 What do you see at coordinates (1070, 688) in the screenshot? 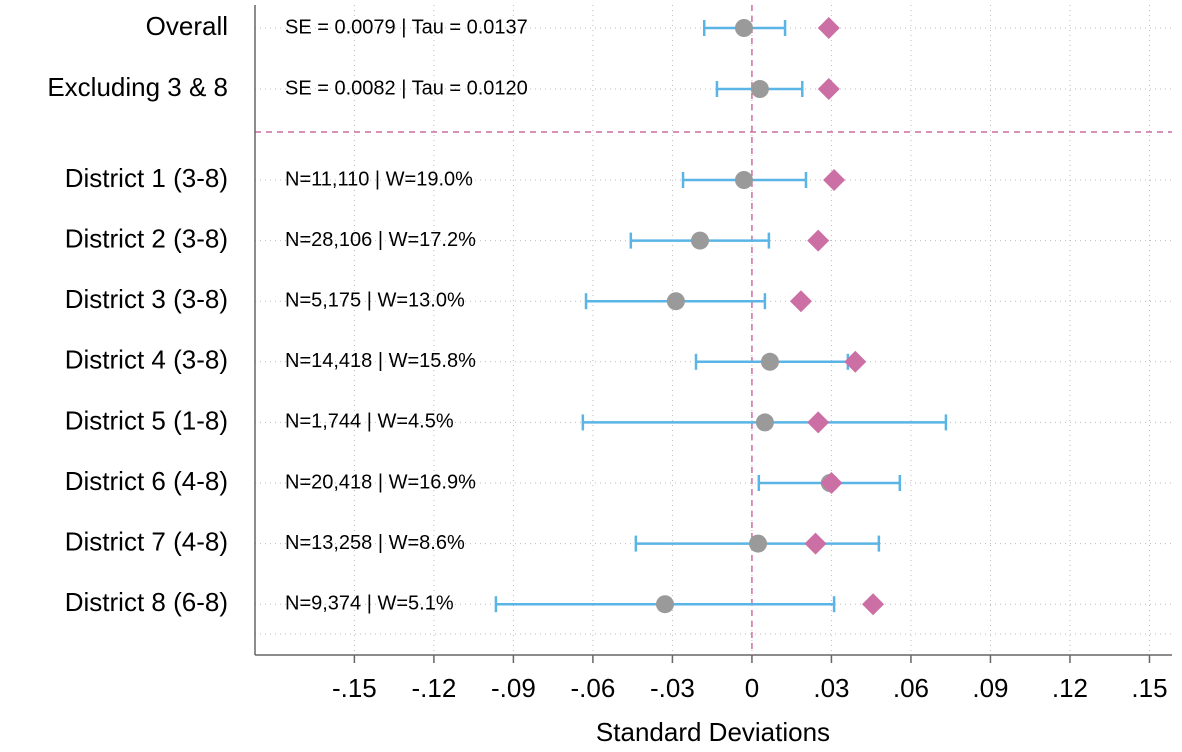
I see `x-tick-label: .12` at bounding box center [1070, 688].